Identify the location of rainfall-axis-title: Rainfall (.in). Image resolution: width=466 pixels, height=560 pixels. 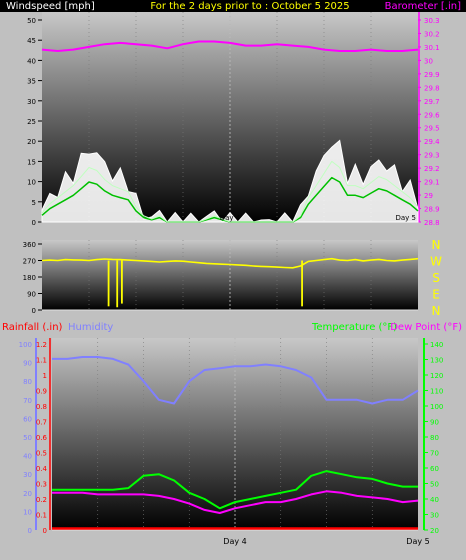
(32, 327).